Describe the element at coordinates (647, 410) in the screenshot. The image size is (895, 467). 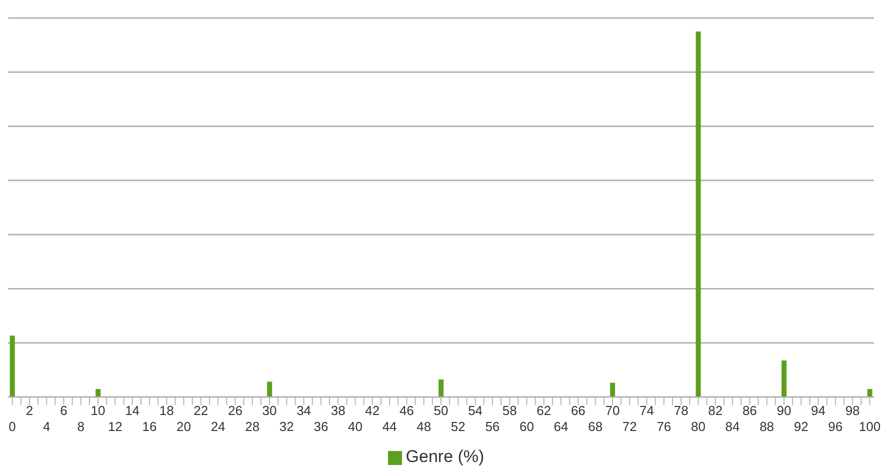
I see `x-tick-label: 74` at that location.